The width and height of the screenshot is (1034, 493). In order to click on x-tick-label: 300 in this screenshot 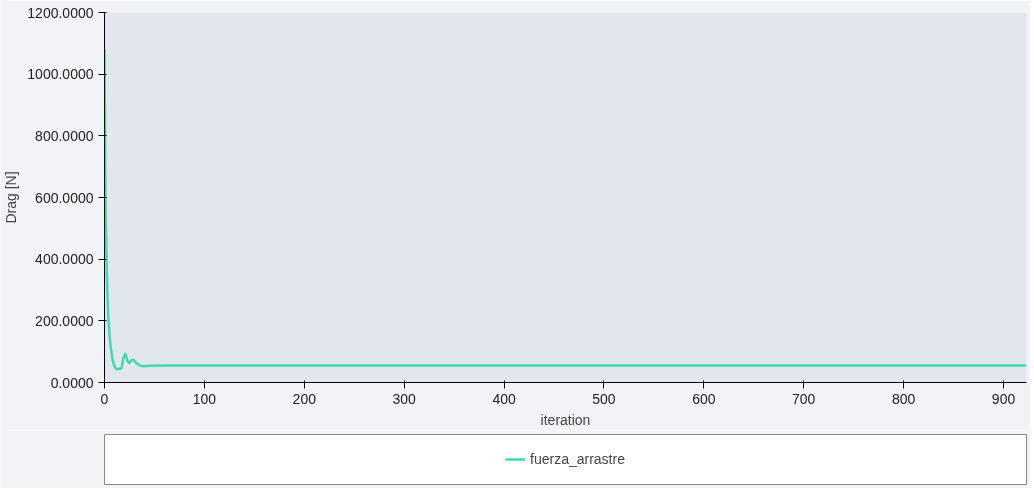, I will do `click(404, 398)`.